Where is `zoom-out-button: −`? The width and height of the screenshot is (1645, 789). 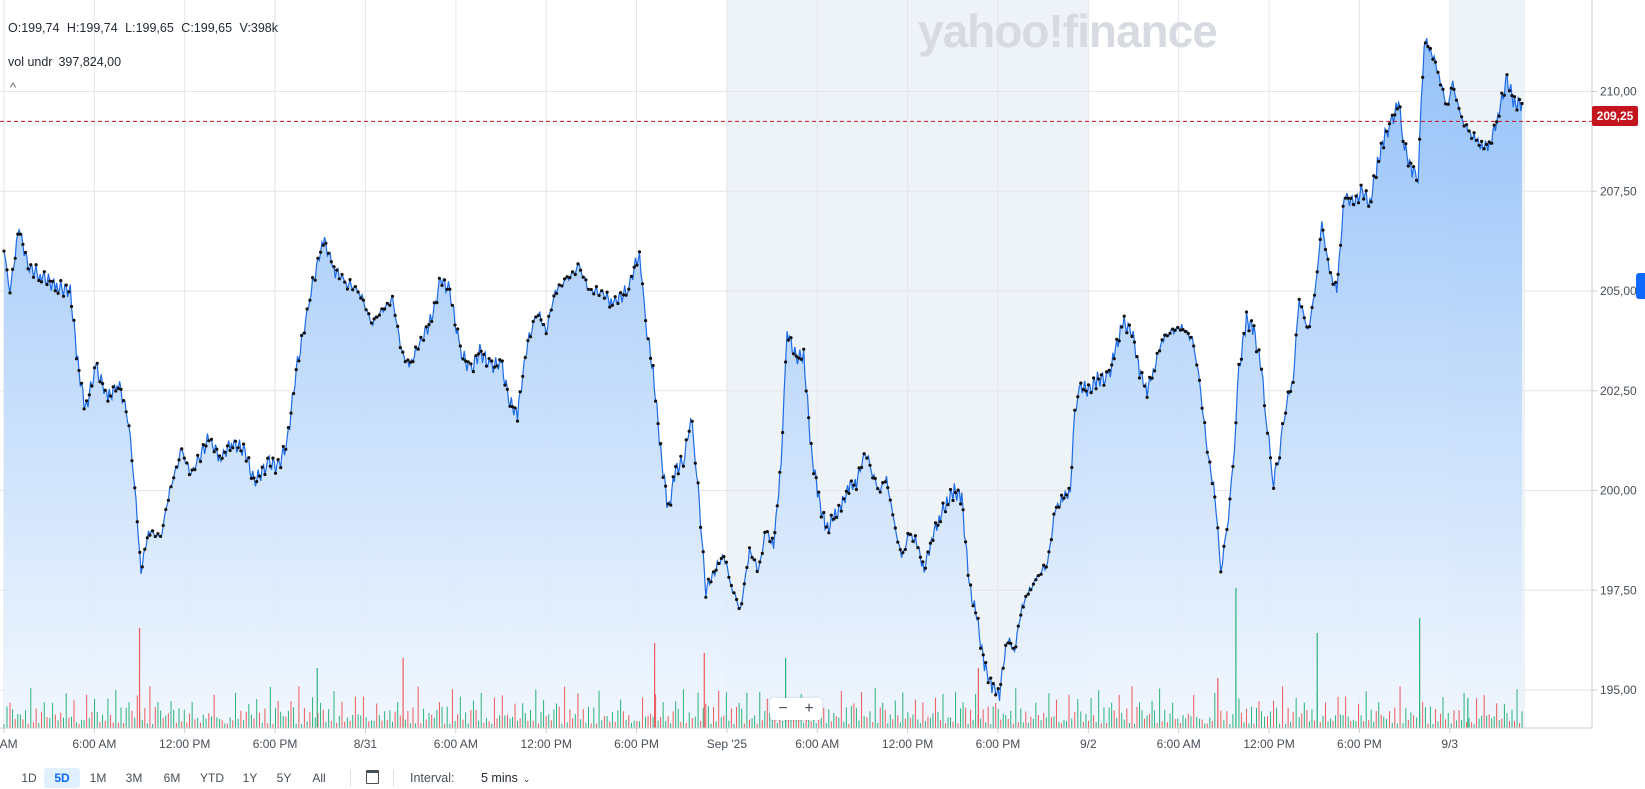 zoom-out-button: − is located at coordinates (783, 708).